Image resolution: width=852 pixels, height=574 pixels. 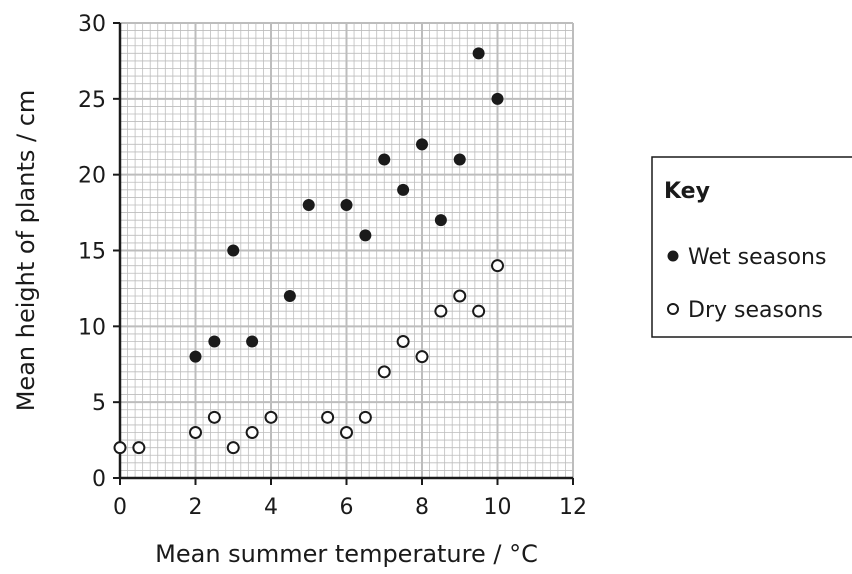 What do you see at coordinates (120, 507) in the screenshot?
I see `x-tick-label: 0` at bounding box center [120, 507].